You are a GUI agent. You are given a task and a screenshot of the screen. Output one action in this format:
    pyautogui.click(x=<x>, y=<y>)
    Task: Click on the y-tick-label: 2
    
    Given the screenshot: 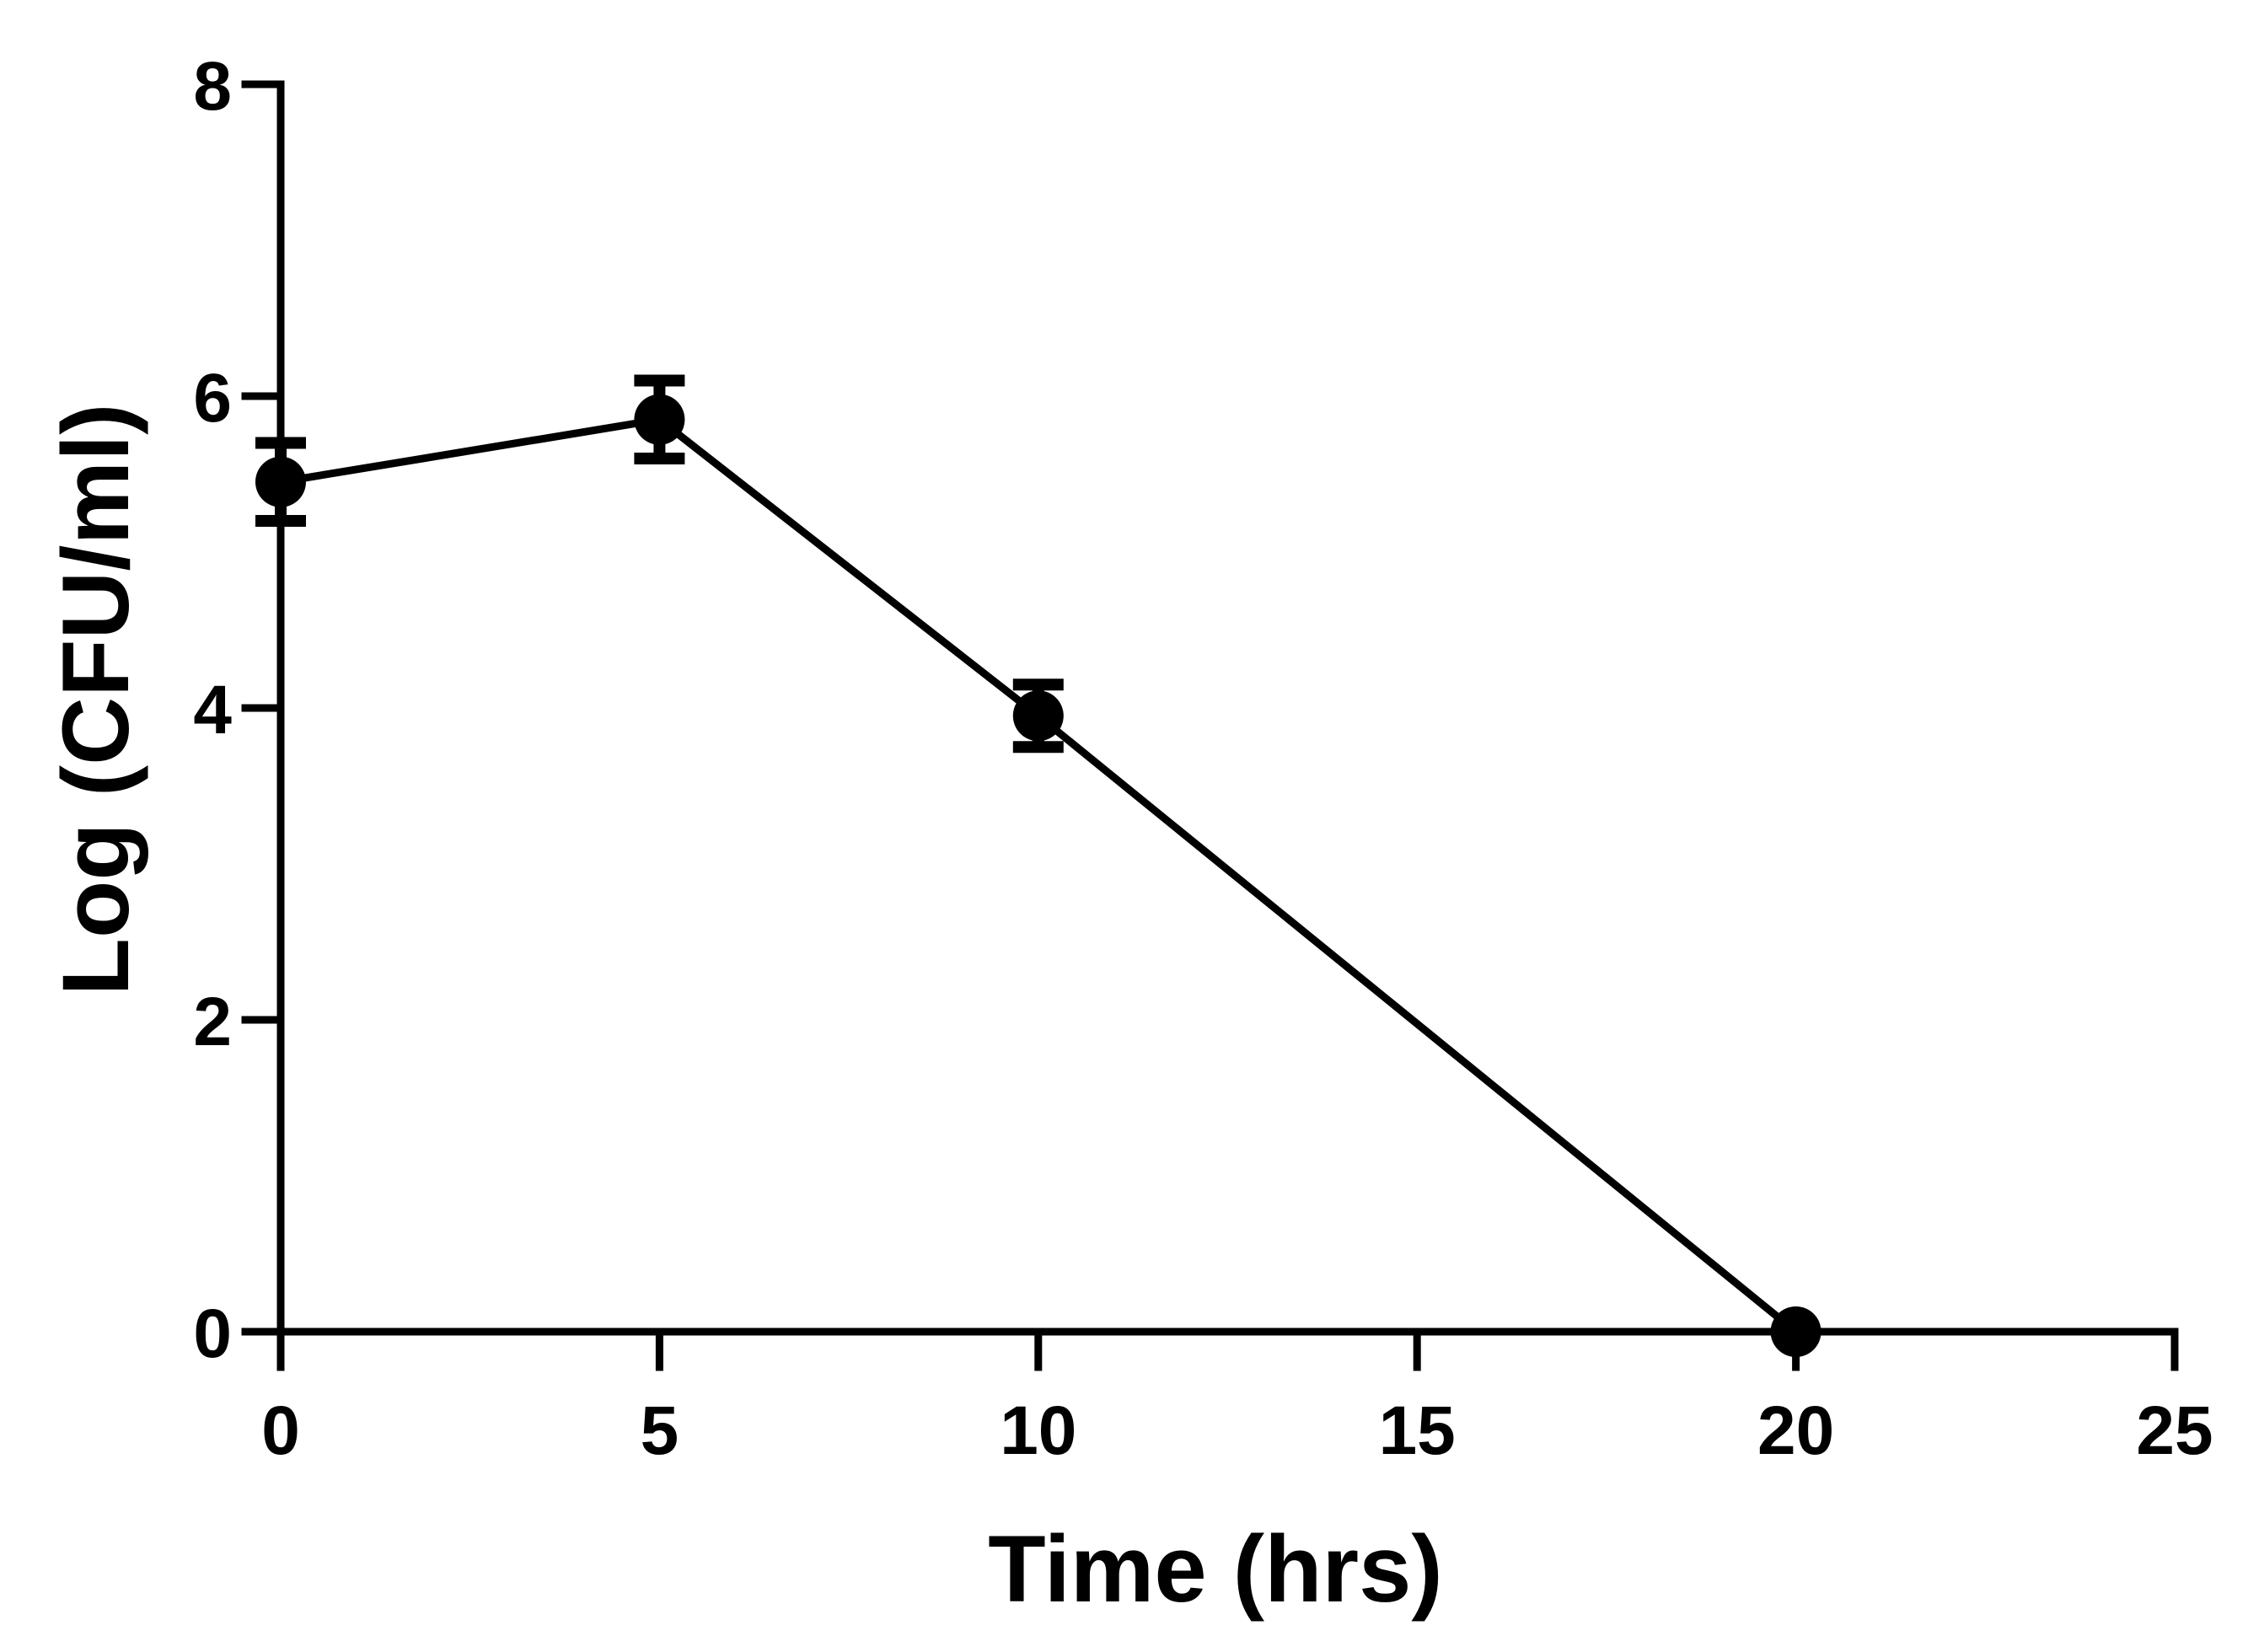 What is the action you would take?
    pyautogui.click(x=212, y=1022)
    